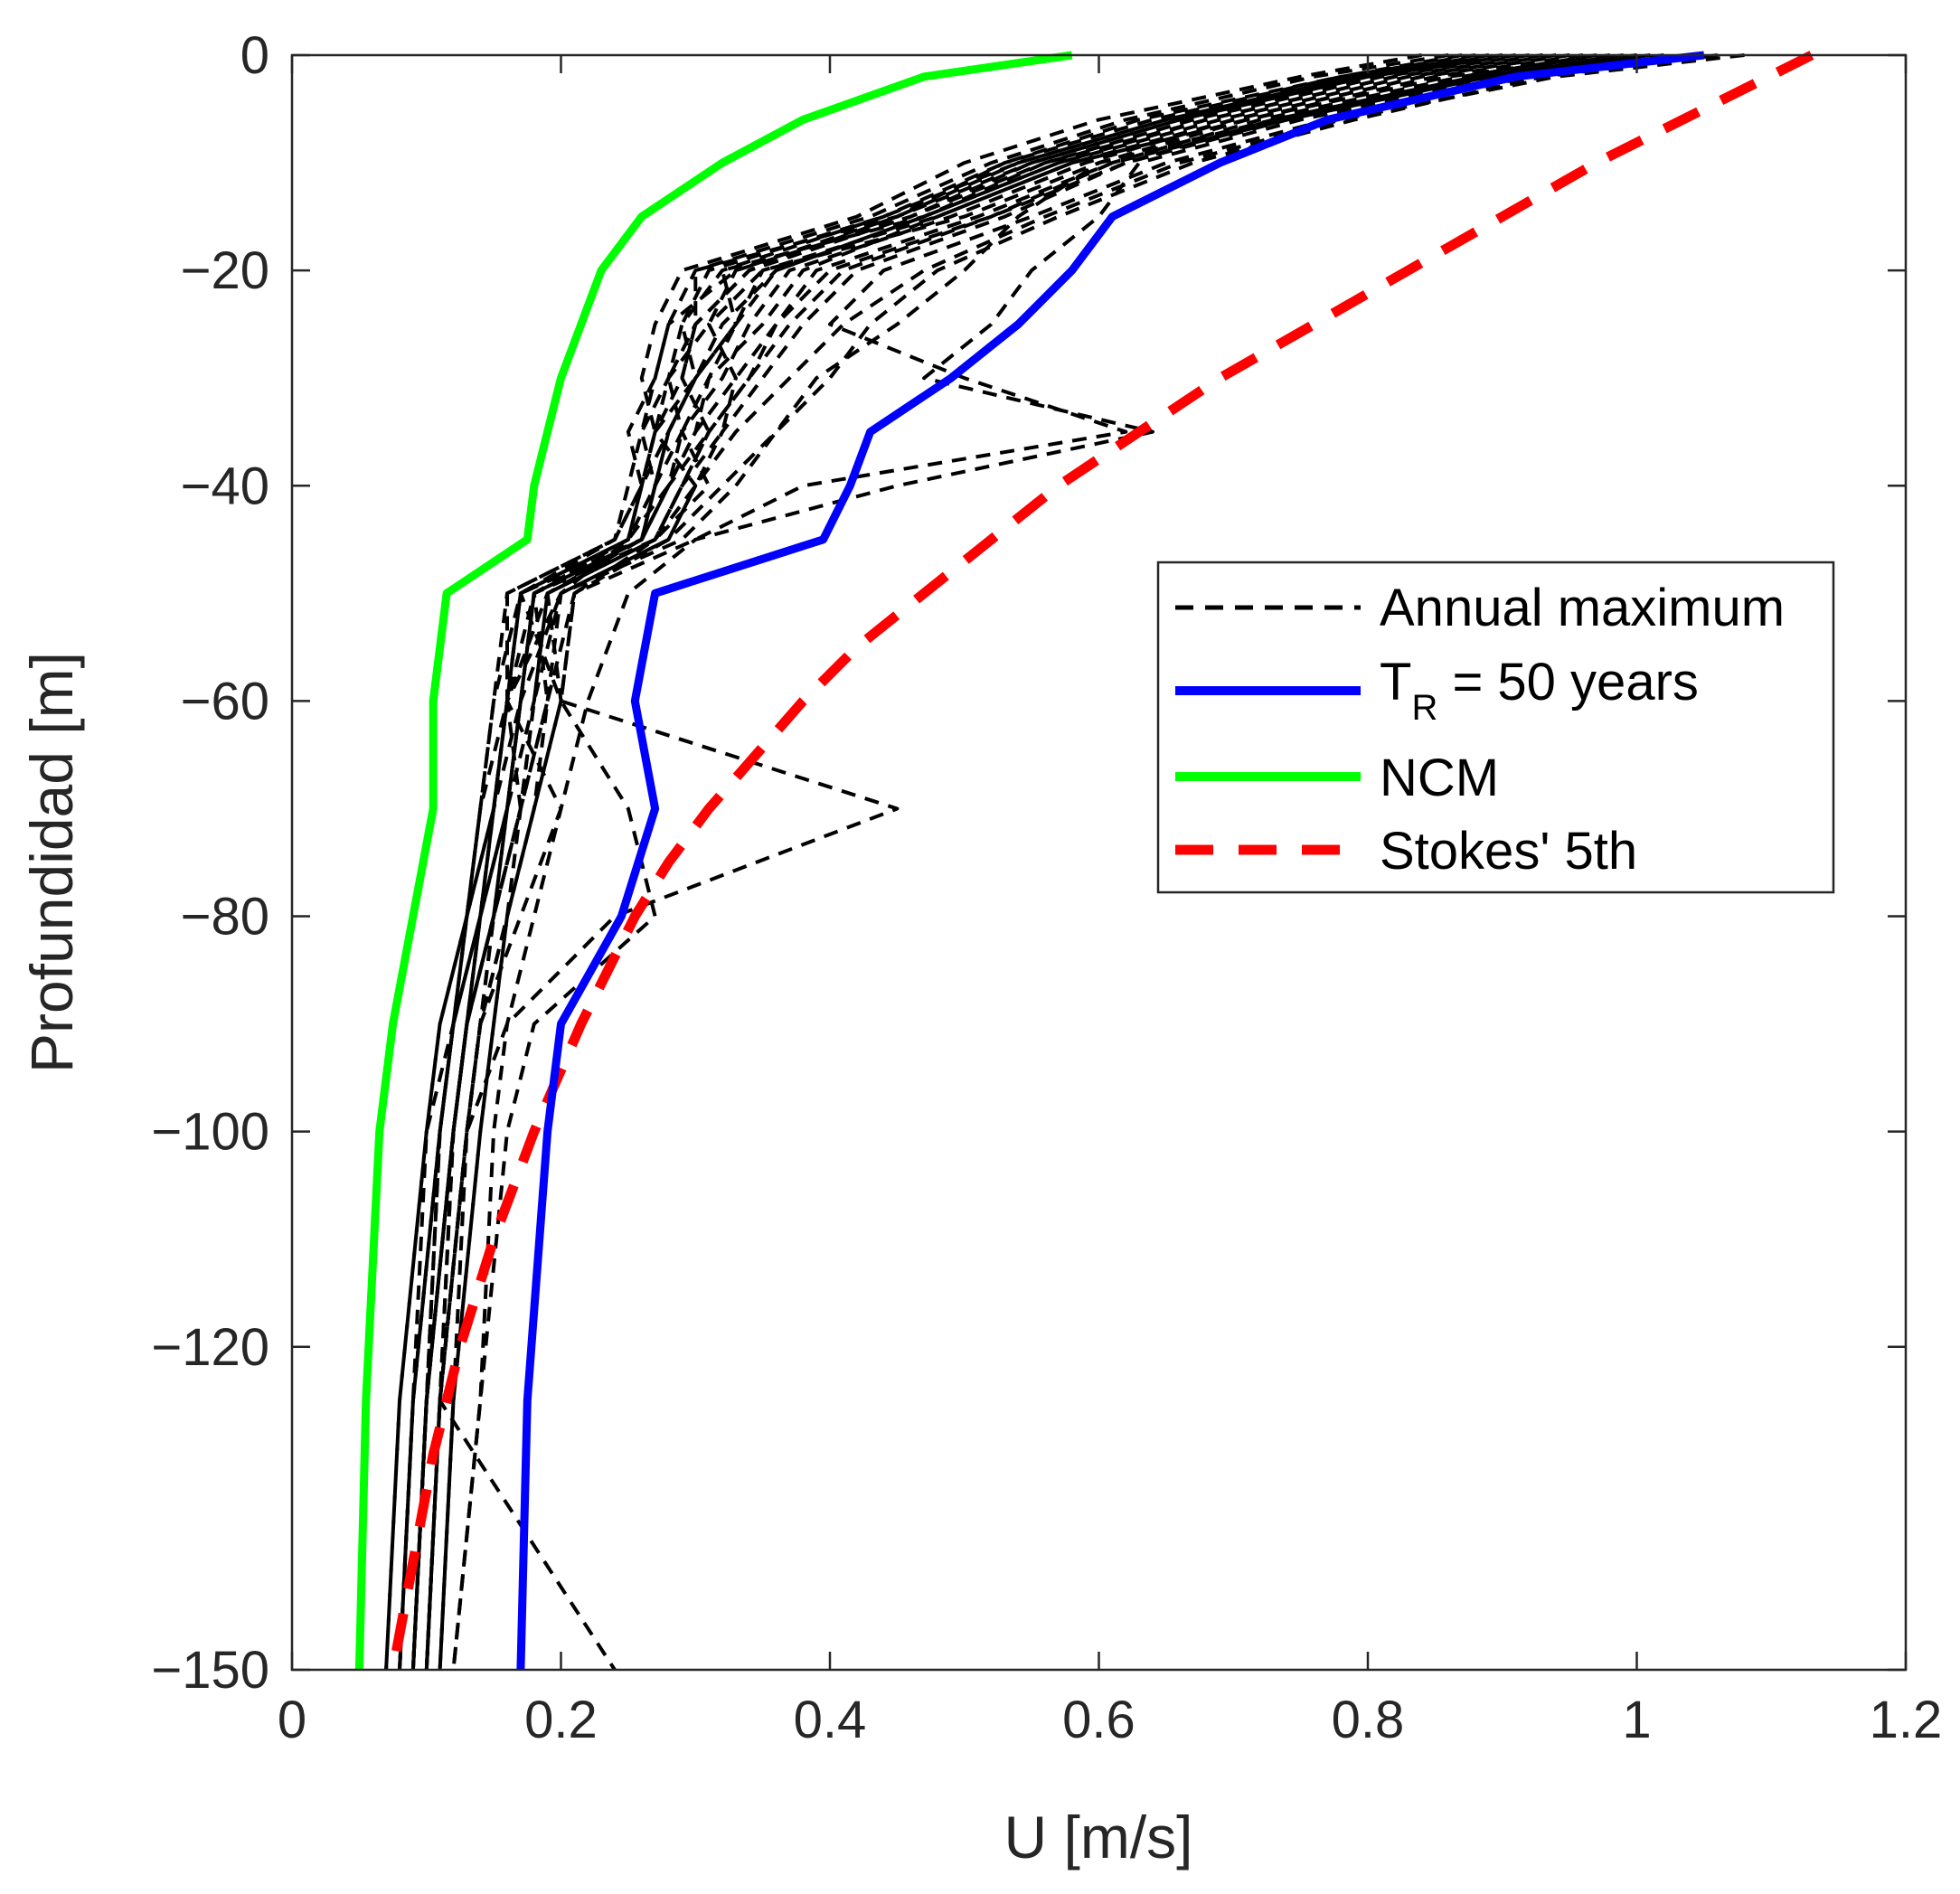  I want to click on y-tick-label-7: −150, so click(210, 1670).